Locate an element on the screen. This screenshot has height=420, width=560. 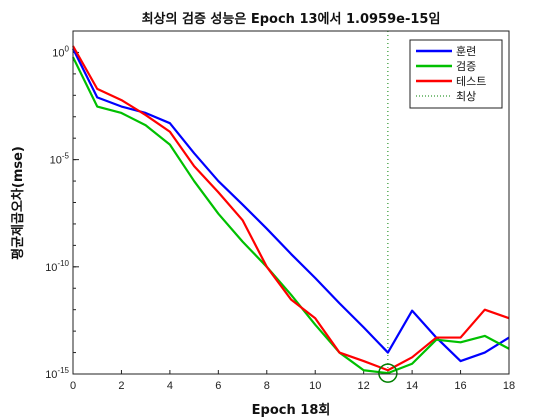
legend-label: 훈련 is located at coordinates (466, 51).